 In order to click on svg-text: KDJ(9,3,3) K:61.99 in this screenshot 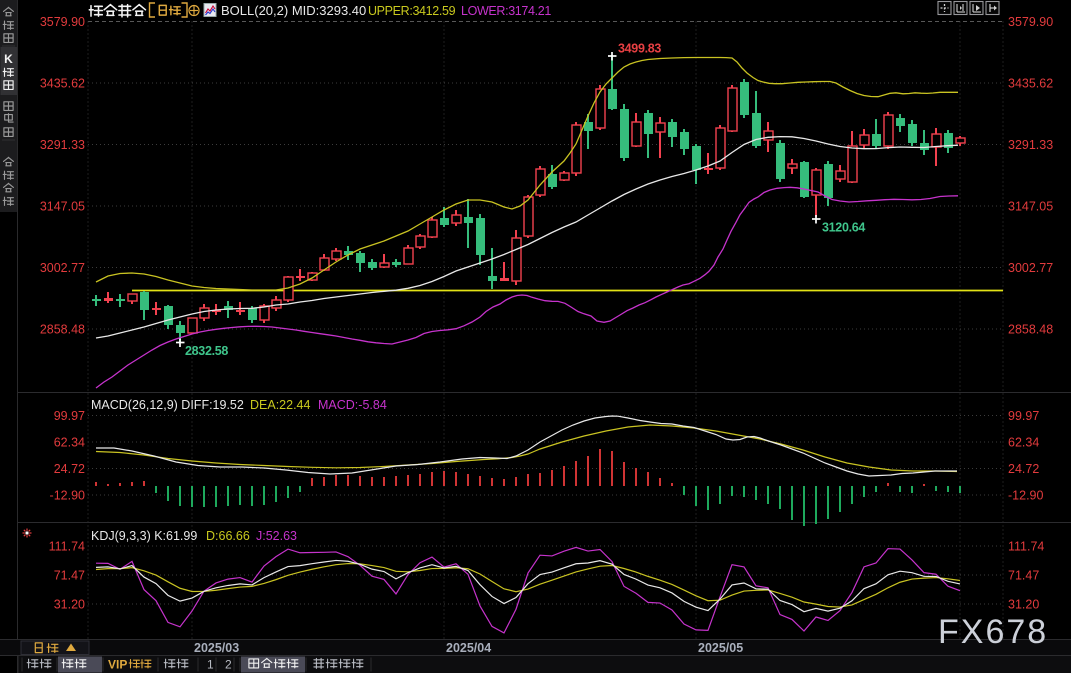, I will do `click(144, 536)`.